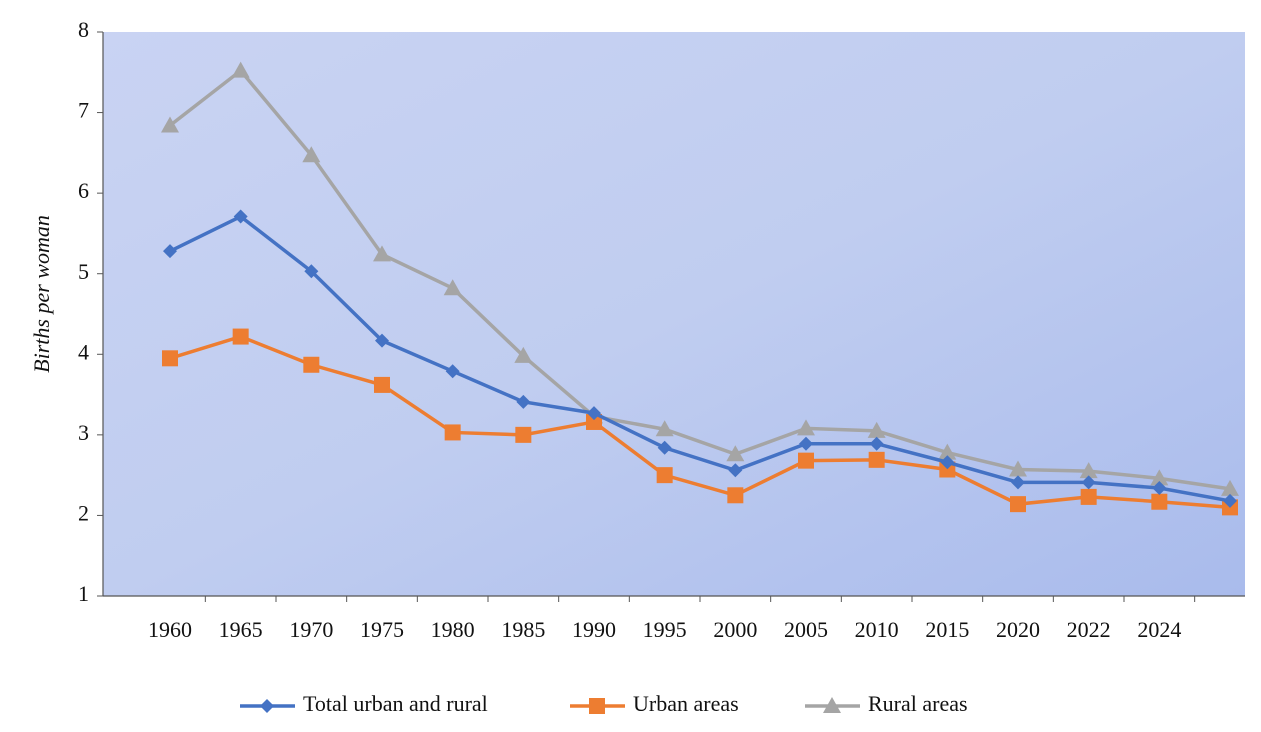 The width and height of the screenshot is (1261, 732). Describe the element at coordinates (735, 629) in the screenshot. I see `x-tick-label: 2000` at that location.